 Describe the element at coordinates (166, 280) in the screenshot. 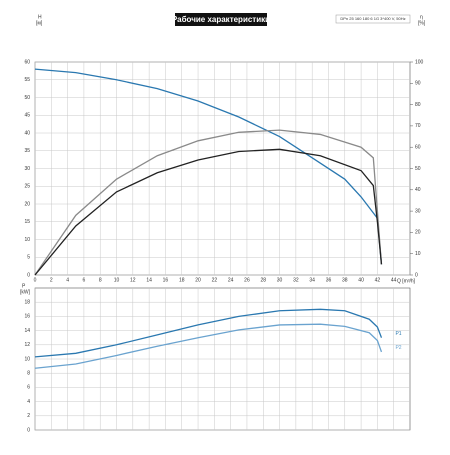

I see `x-tick-label: 16` at that location.